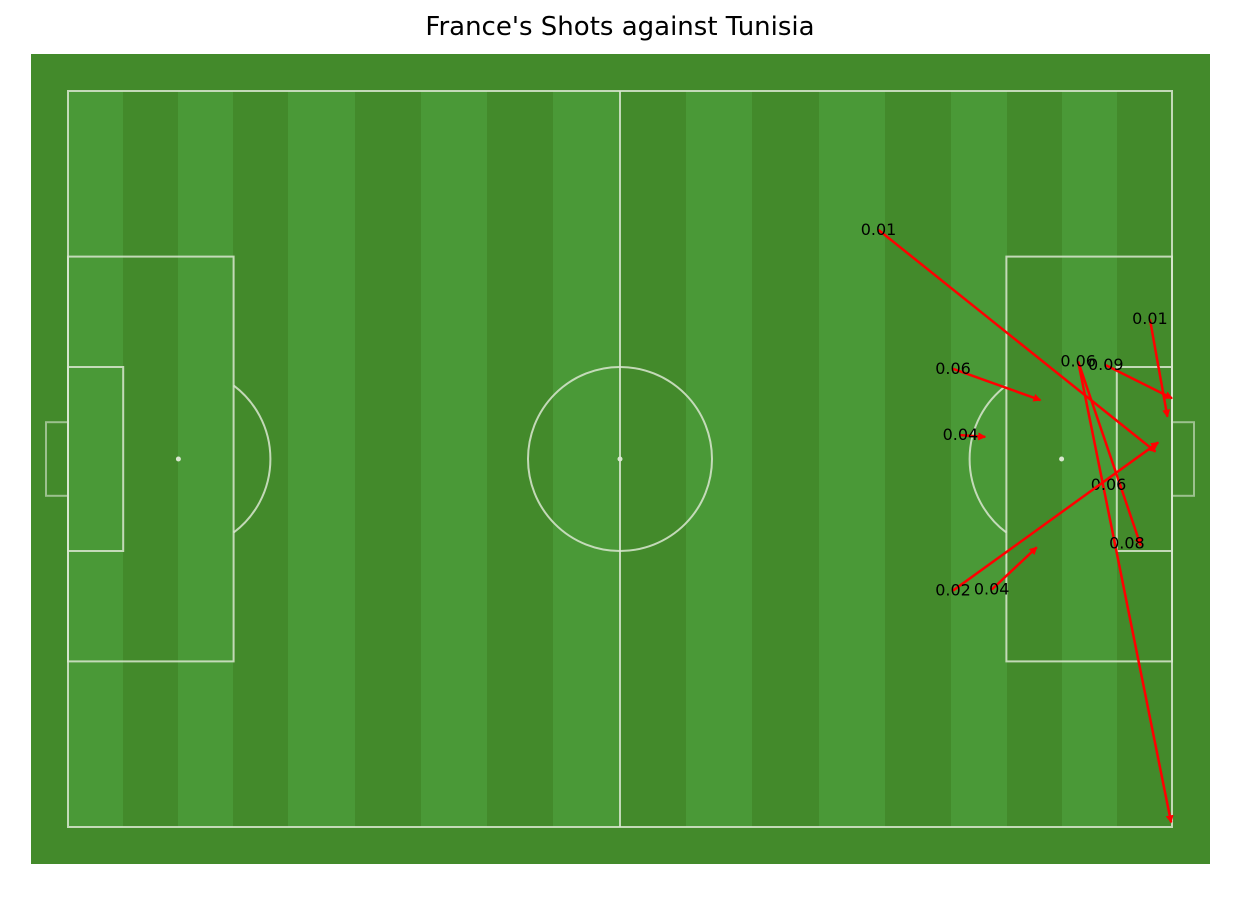 The width and height of the screenshot is (1240, 900). I want to click on shot-xg-label: 0.02, so click(953, 590).